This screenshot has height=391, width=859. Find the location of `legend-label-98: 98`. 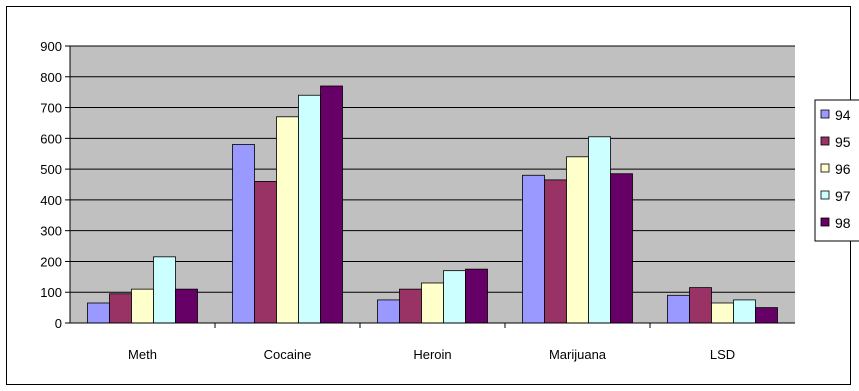

legend-label-98: 98 is located at coordinates (843, 223).